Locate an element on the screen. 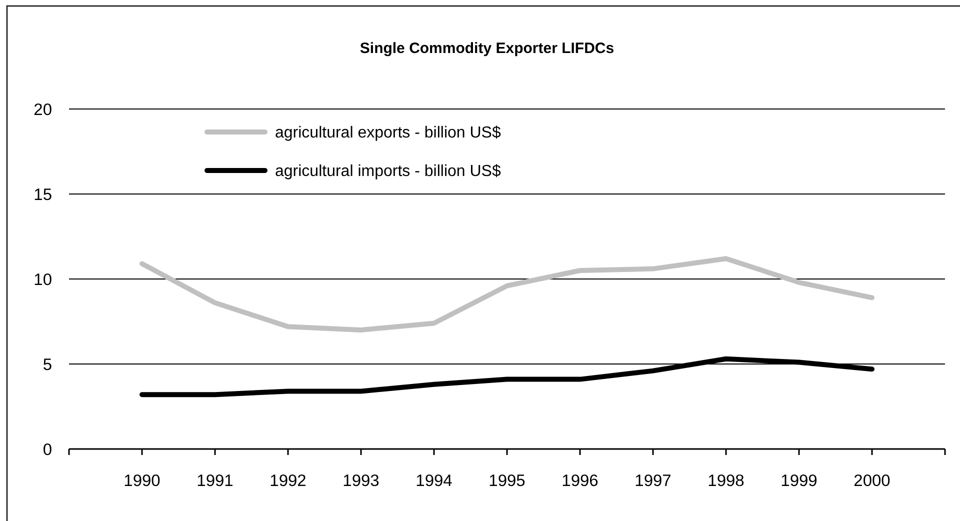 The width and height of the screenshot is (960, 521). y-tick-label: 0 is located at coordinates (47, 449).